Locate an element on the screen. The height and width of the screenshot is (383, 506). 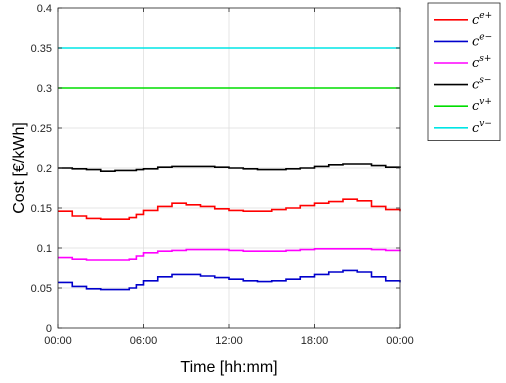
series-line-eplus is located at coordinates (229, 209).